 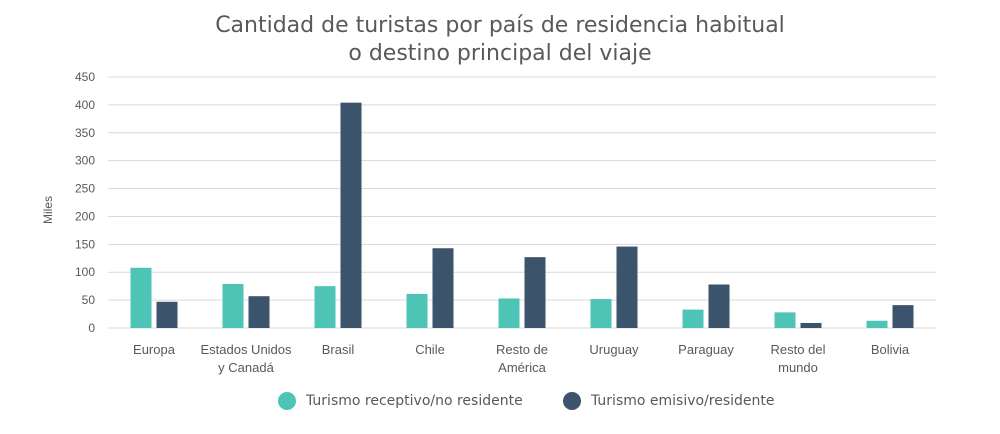 I want to click on y-tick-label: 350, so click(x=85, y=133).